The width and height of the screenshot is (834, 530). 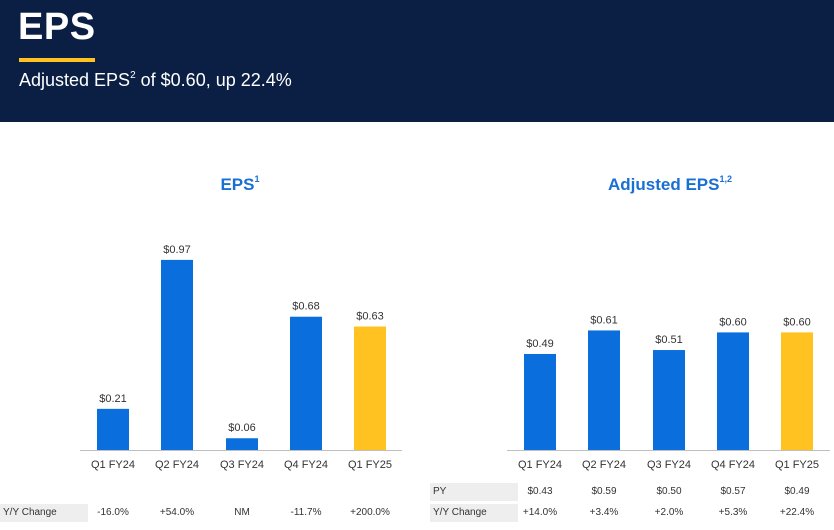 What do you see at coordinates (133, 75) in the screenshot?
I see `subtitle-footnote: 2` at bounding box center [133, 75].